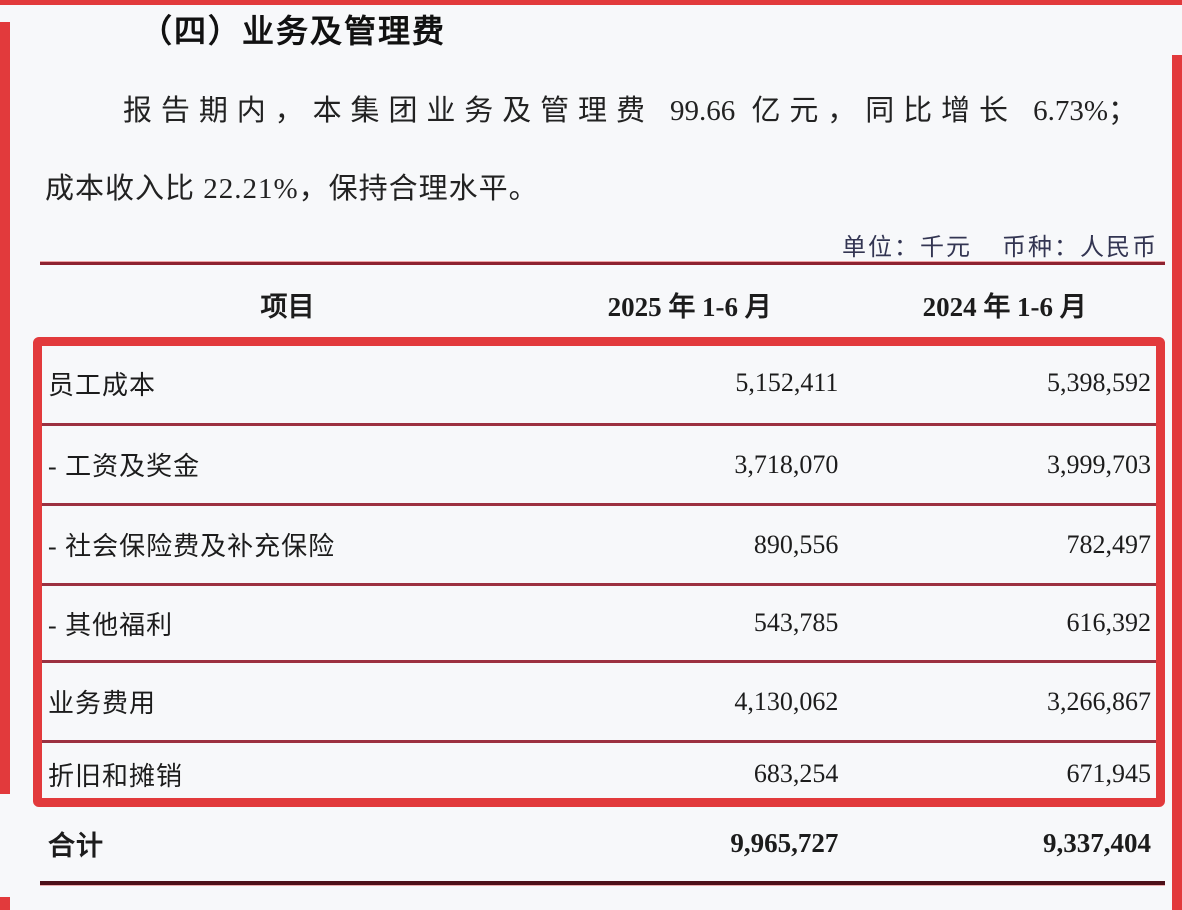 Image resolution: width=1182 pixels, height=910 pixels. What do you see at coordinates (116, 776) in the screenshot?
I see `cell-item: 折旧和摊销` at bounding box center [116, 776].